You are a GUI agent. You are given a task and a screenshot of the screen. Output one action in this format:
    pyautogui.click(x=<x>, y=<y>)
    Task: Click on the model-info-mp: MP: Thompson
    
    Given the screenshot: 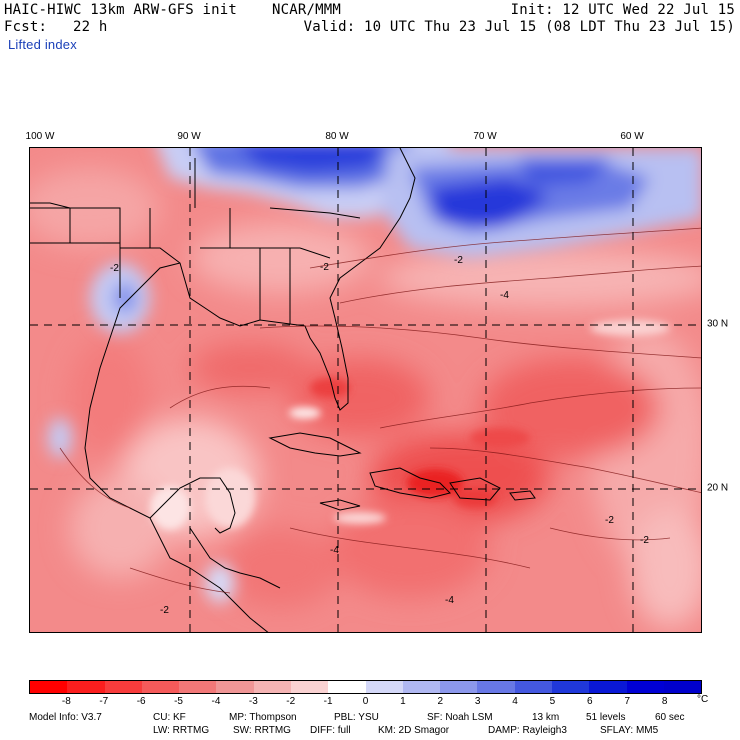 What is the action you would take?
    pyautogui.click(x=263, y=717)
    